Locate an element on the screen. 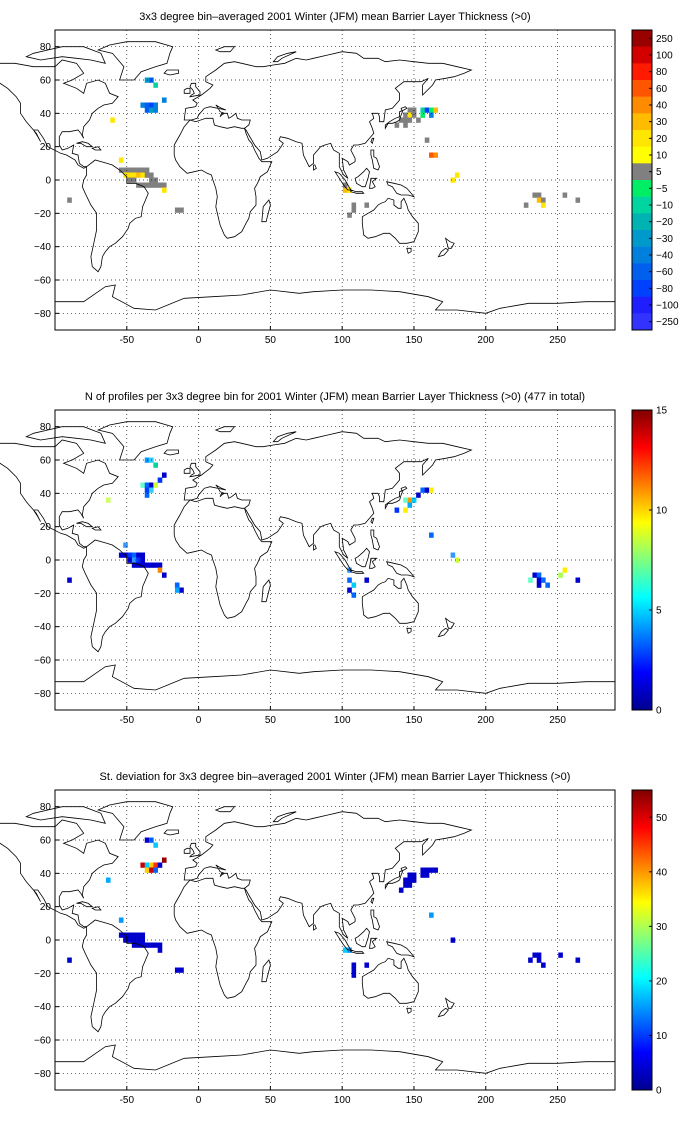  x-tick-label: -50 is located at coordinates (127, 720).